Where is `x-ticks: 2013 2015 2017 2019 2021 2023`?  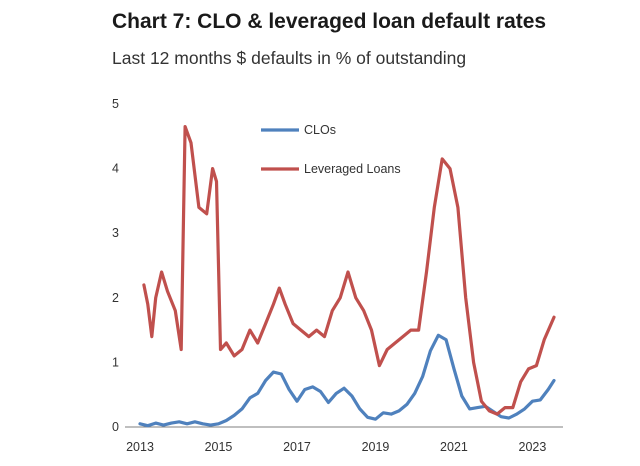 x-ticks: 2013 2015 2017 2019 2021 2023 is located at coordinates (336, 447).